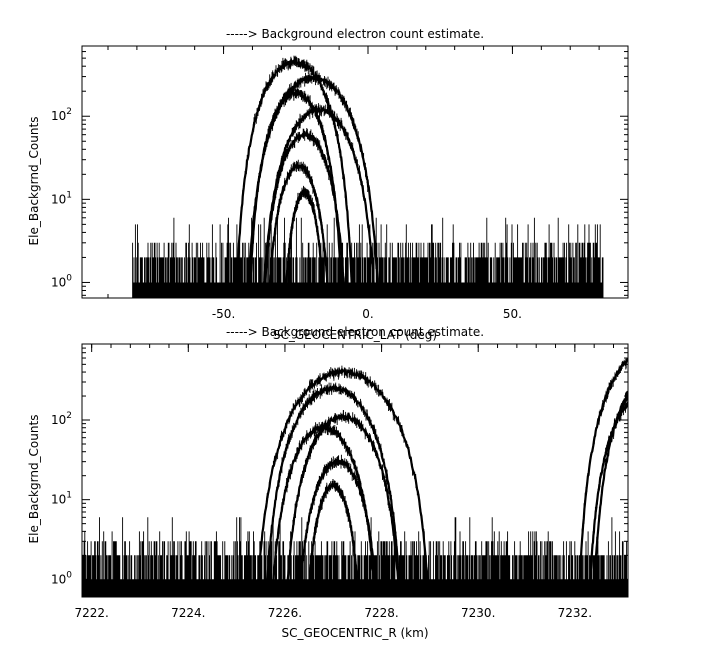  What do you see at coordinates (61, 499) in the screenshot?
I see `bottom-y-tick-label: 10¹` at bounding box center [61, 499].